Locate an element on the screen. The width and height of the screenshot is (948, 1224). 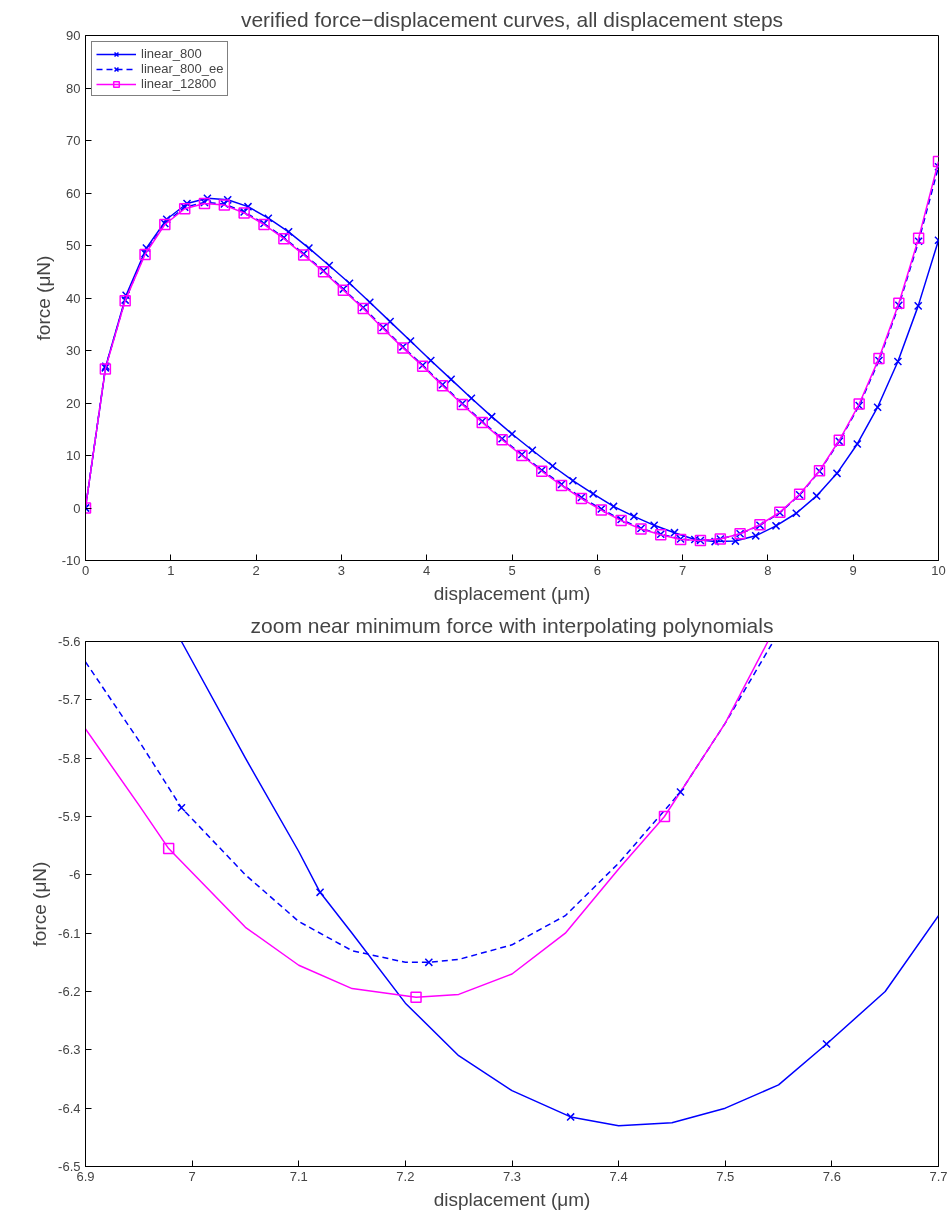
x-tick-label: 7.5 is located at coordinates (725, 1176).